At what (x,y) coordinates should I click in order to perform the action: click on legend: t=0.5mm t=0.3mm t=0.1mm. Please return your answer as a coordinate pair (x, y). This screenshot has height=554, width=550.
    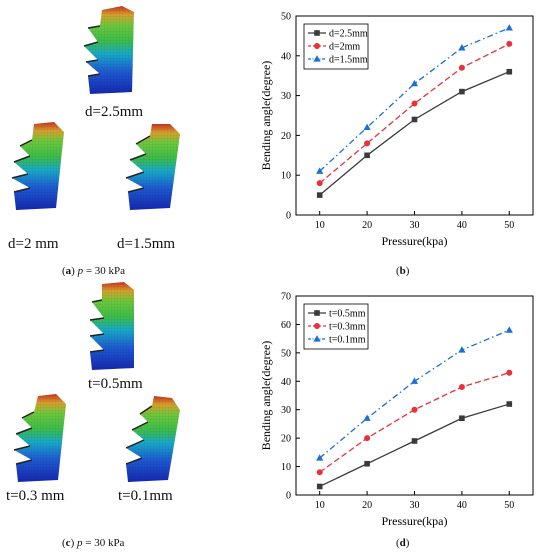
    Looking at the image, I should click on (336, 326).